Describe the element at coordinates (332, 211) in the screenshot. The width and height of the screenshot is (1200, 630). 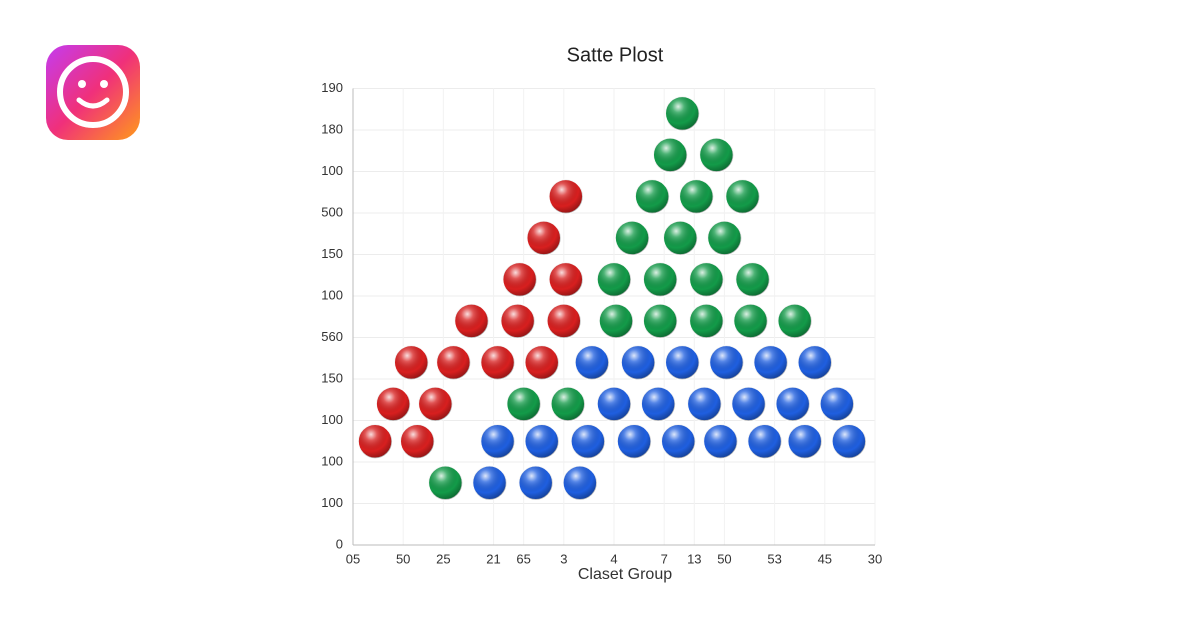
I see `y-tick-label: 500` at that location.